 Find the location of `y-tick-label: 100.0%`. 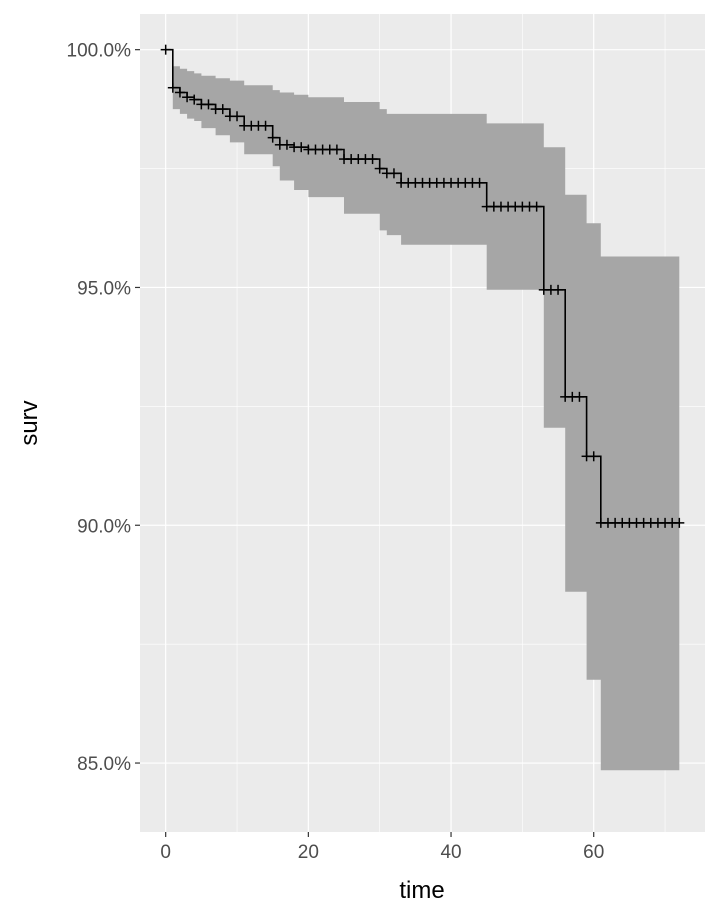

y-tick-label: 100.0% is located at coordinates (99, 51).